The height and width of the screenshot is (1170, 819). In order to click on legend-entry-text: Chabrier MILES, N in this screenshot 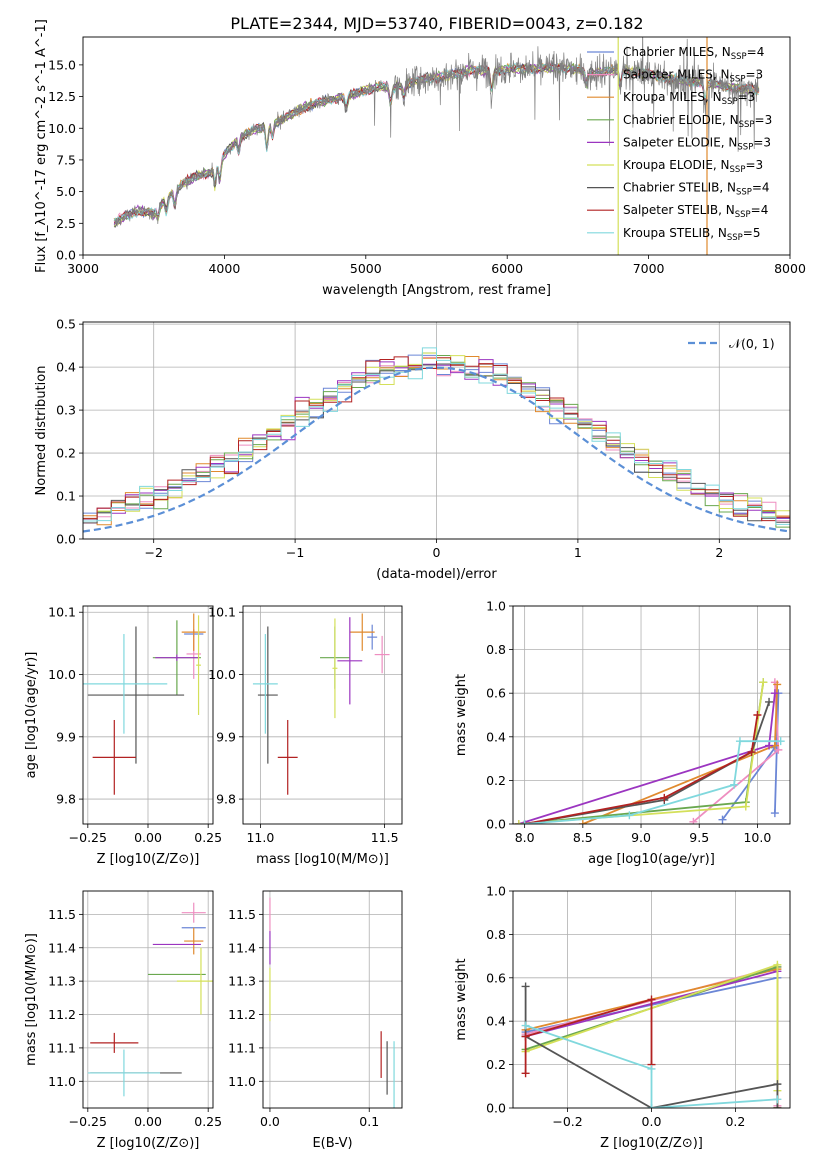, I will do `click(677, 52)`.